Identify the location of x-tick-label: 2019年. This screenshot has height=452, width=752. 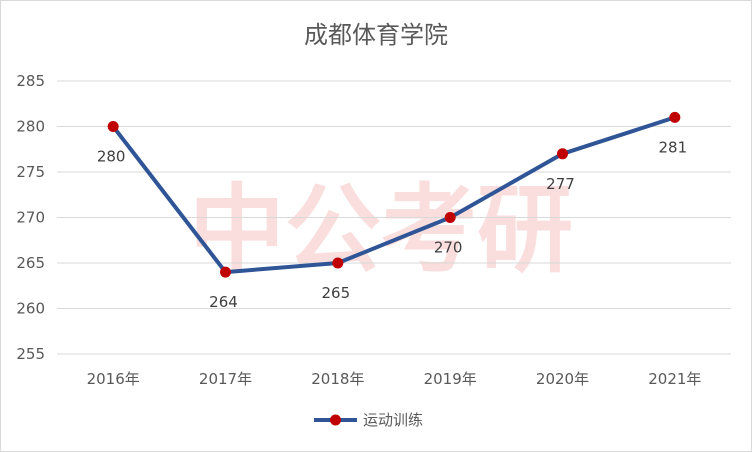
(450, 379).